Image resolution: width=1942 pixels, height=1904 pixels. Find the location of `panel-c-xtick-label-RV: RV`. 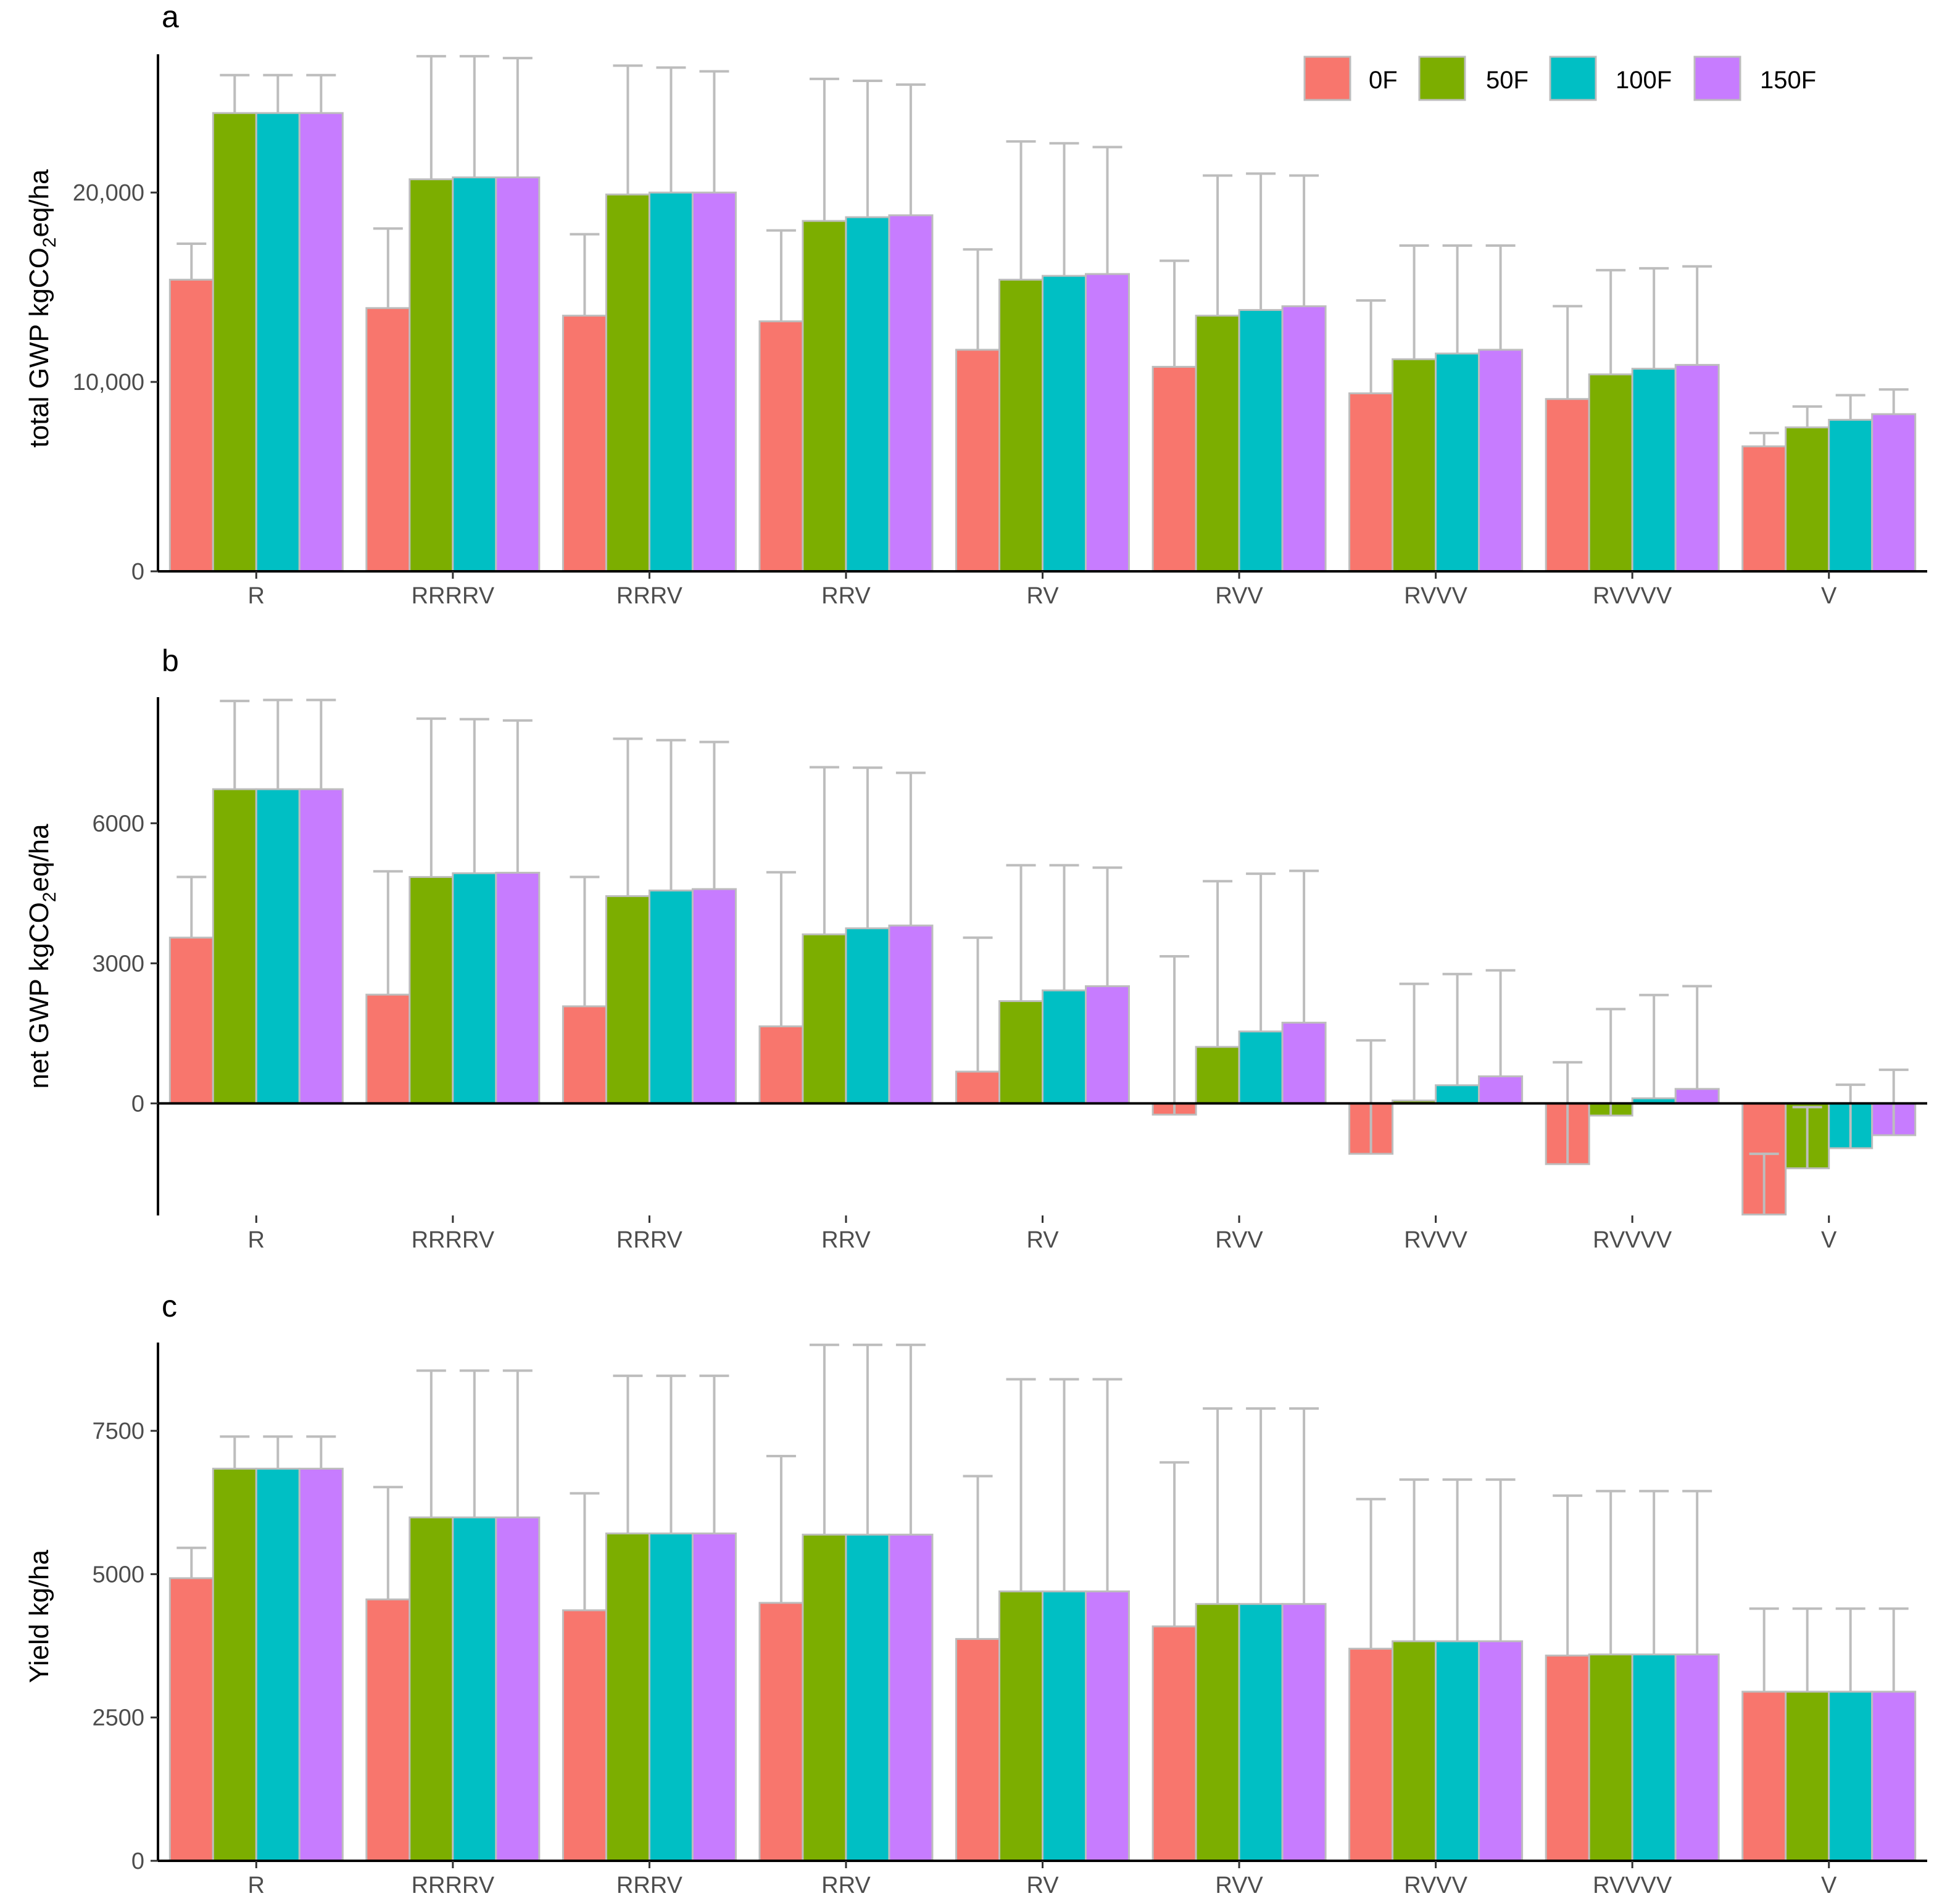

panel-c-xtick-label-RV: RV is located at coordinates (1042, 1885).